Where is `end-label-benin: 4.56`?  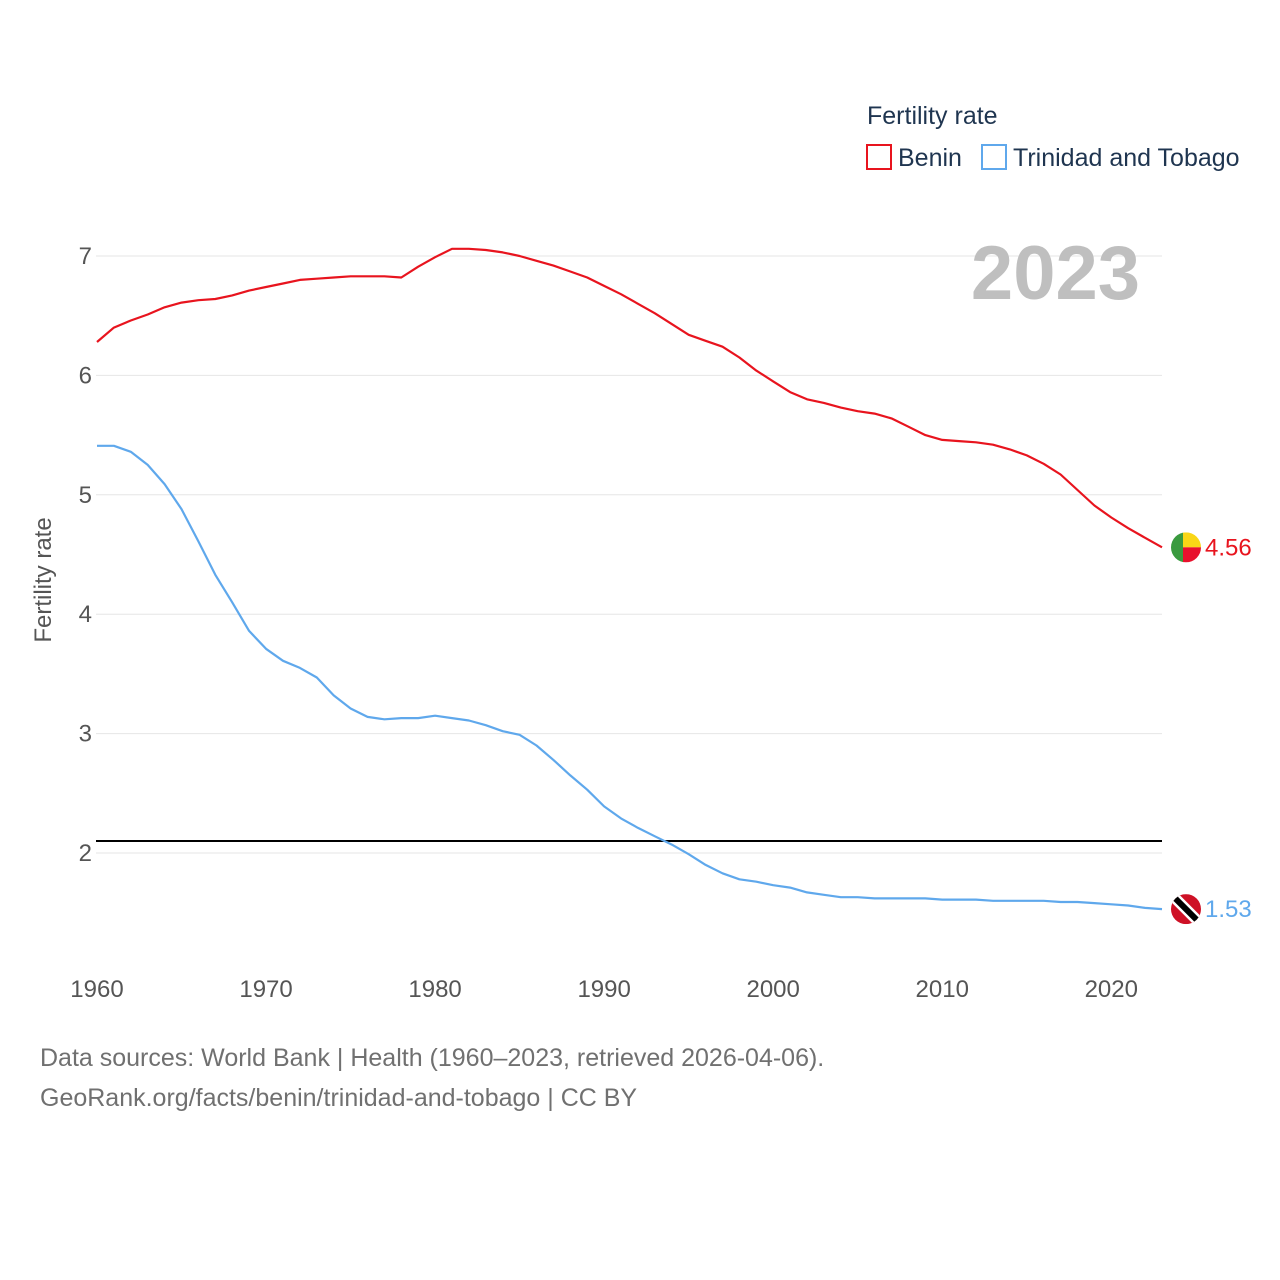
end-label-benin: 4.56 is located at coordinates (1228, 547).